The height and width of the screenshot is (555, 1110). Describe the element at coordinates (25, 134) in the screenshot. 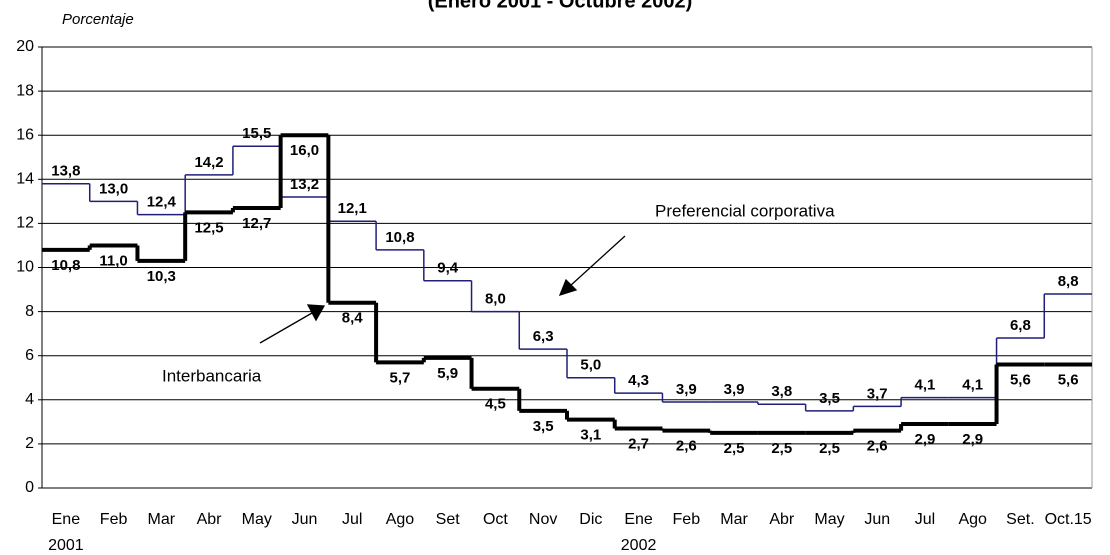

I see `y-tick-label: 16` at that location.